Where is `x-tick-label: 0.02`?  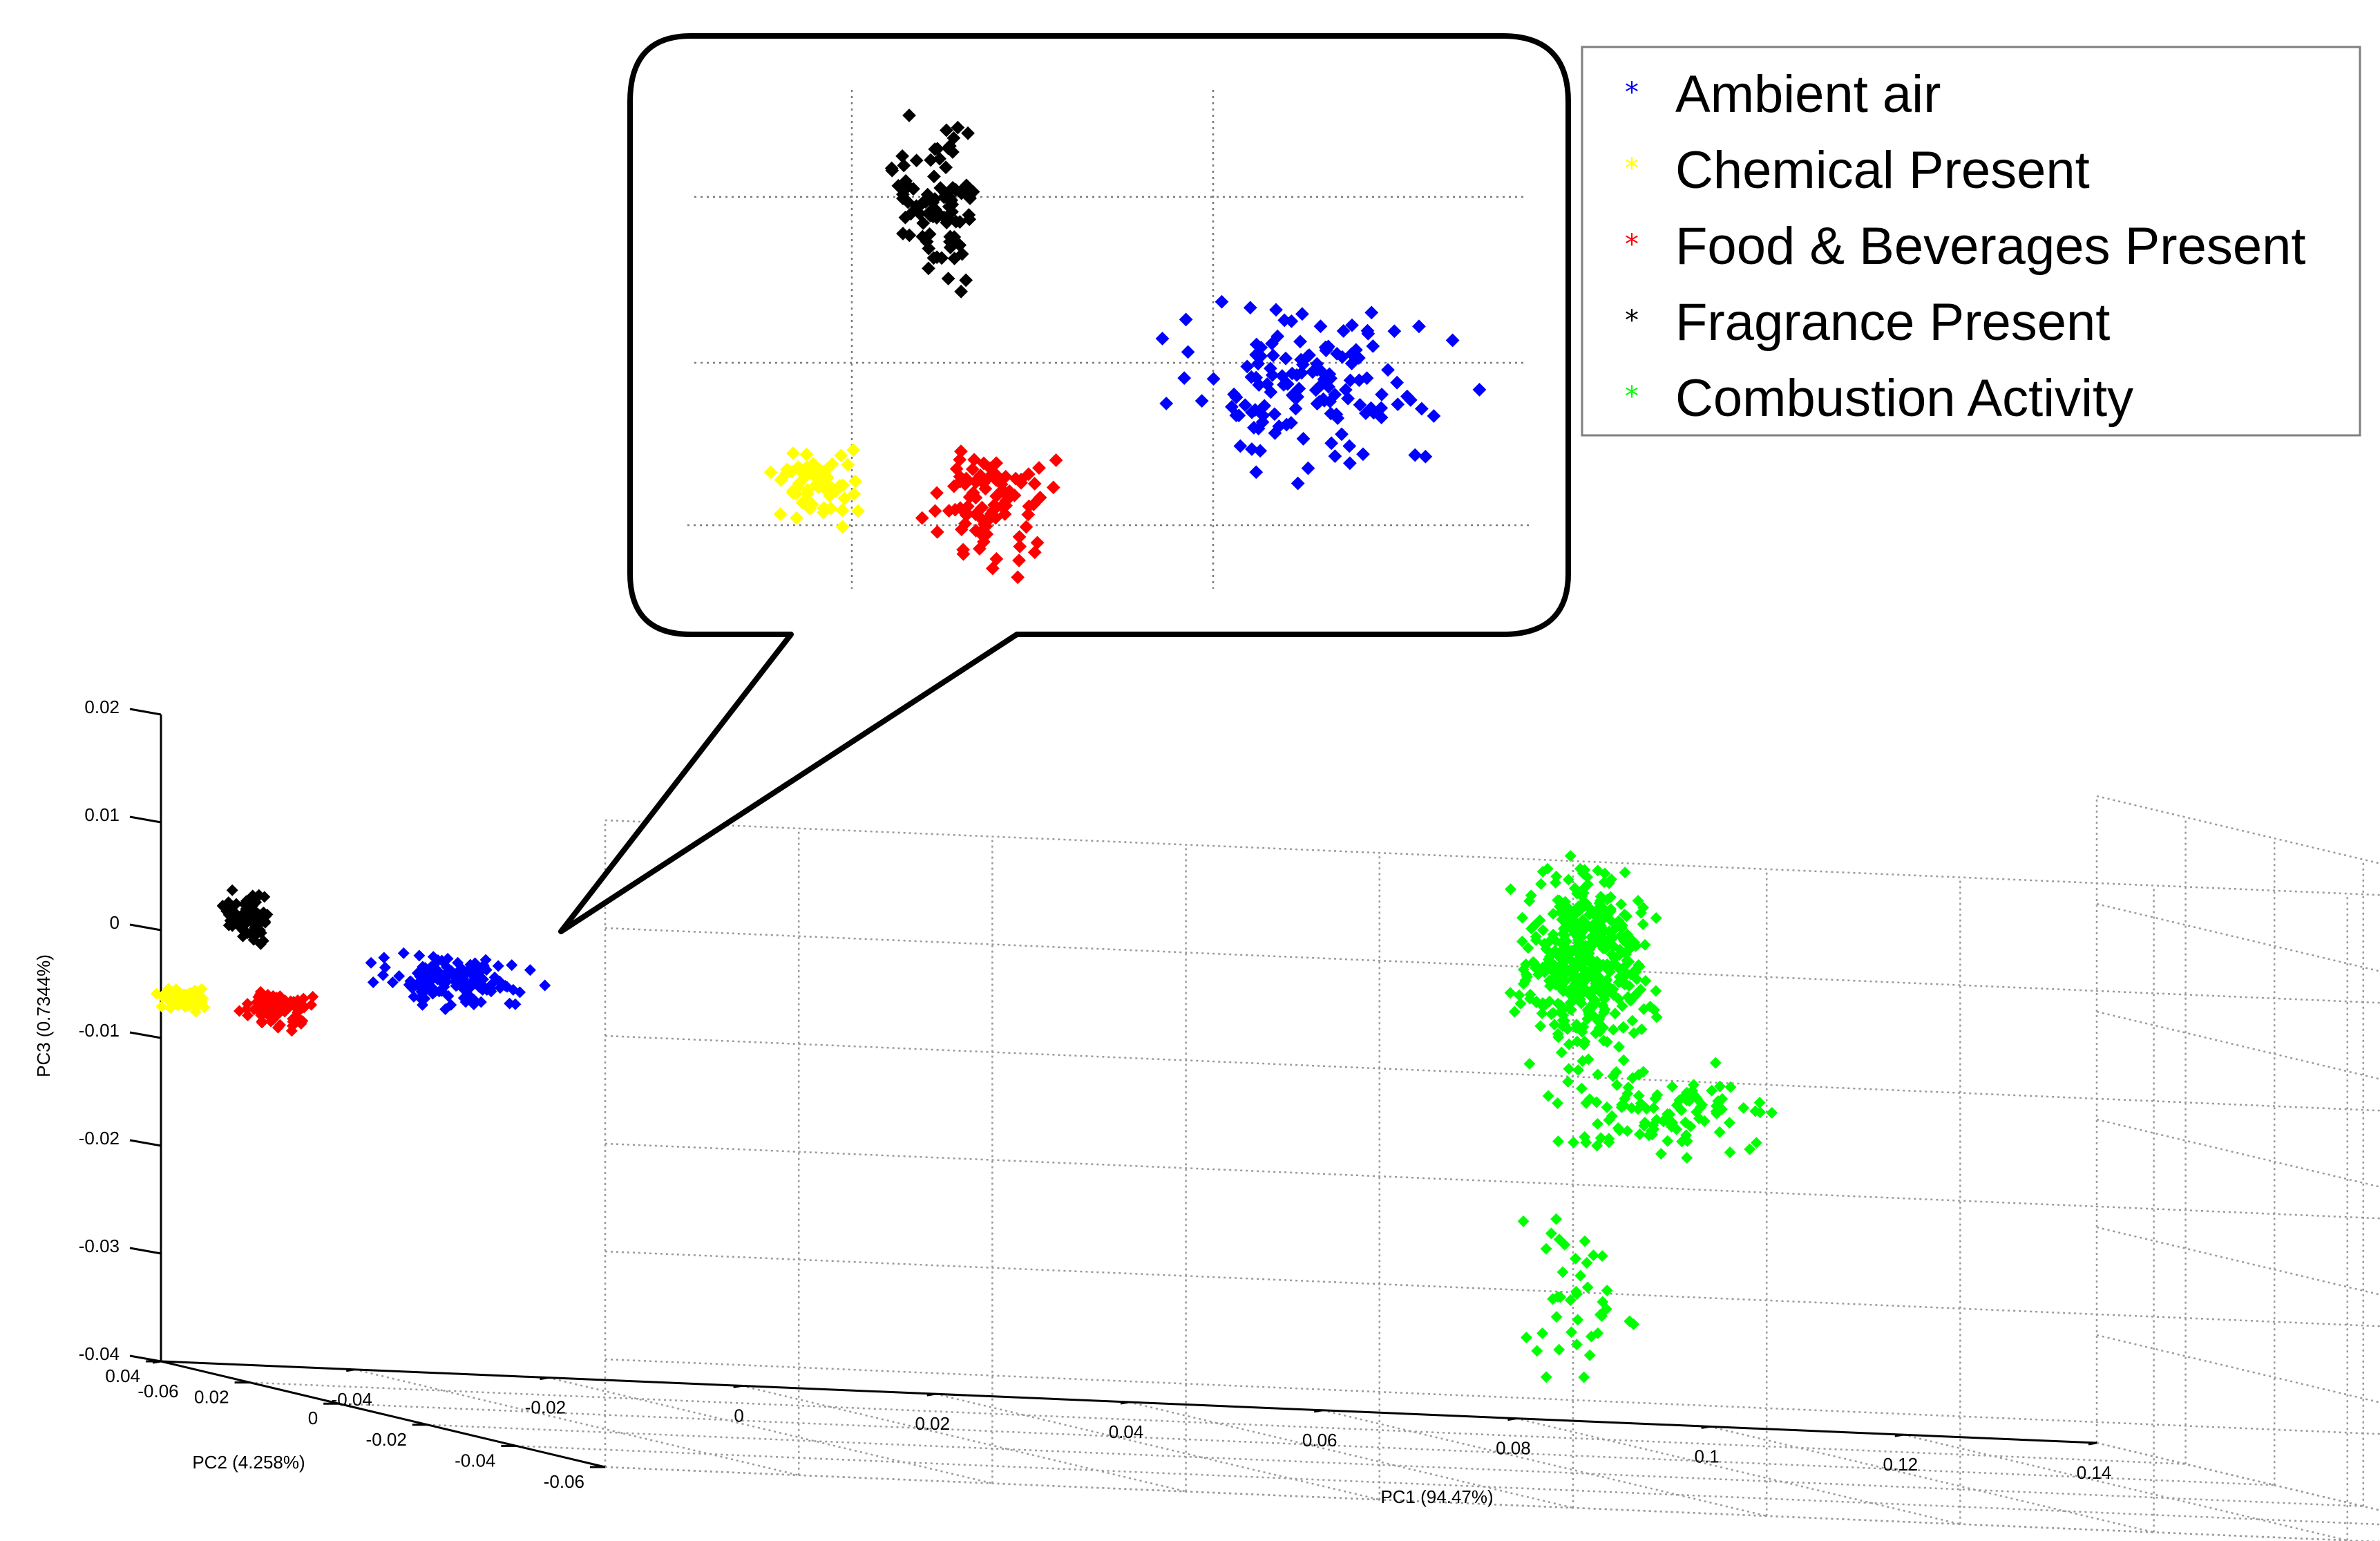
x-tick-label: 0.02 is located at coordinates (932, 1424).